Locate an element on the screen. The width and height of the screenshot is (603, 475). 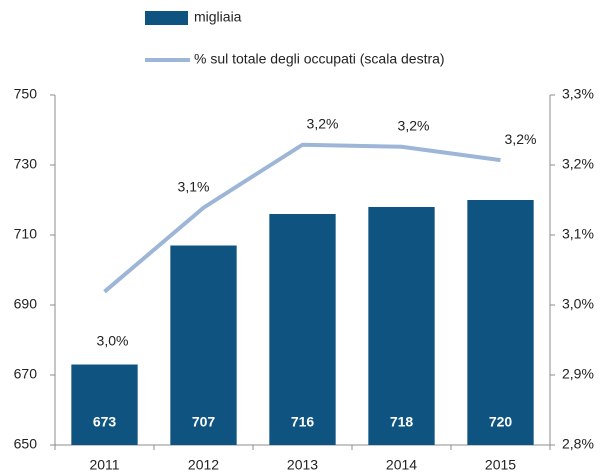
x-tick-label: 2014 is located at coordinates (401, 465).